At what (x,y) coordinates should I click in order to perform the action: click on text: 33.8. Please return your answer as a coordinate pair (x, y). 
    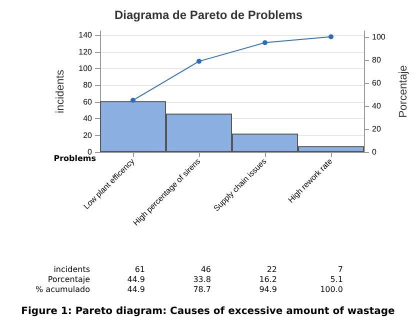
    Looking at the image, I should click on (202, 279).